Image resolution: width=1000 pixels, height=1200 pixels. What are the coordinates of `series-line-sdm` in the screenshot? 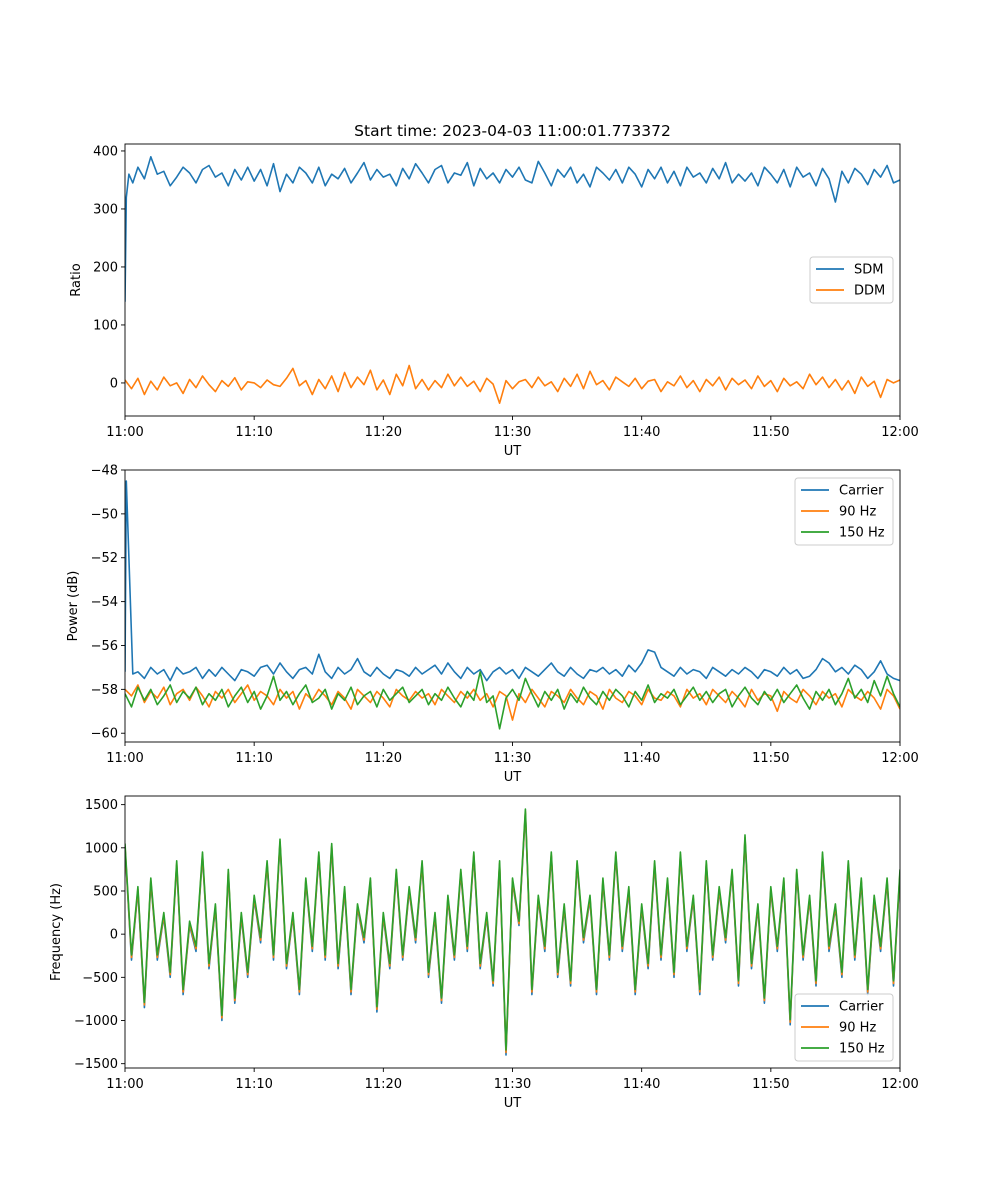 It's located at (512, 229).